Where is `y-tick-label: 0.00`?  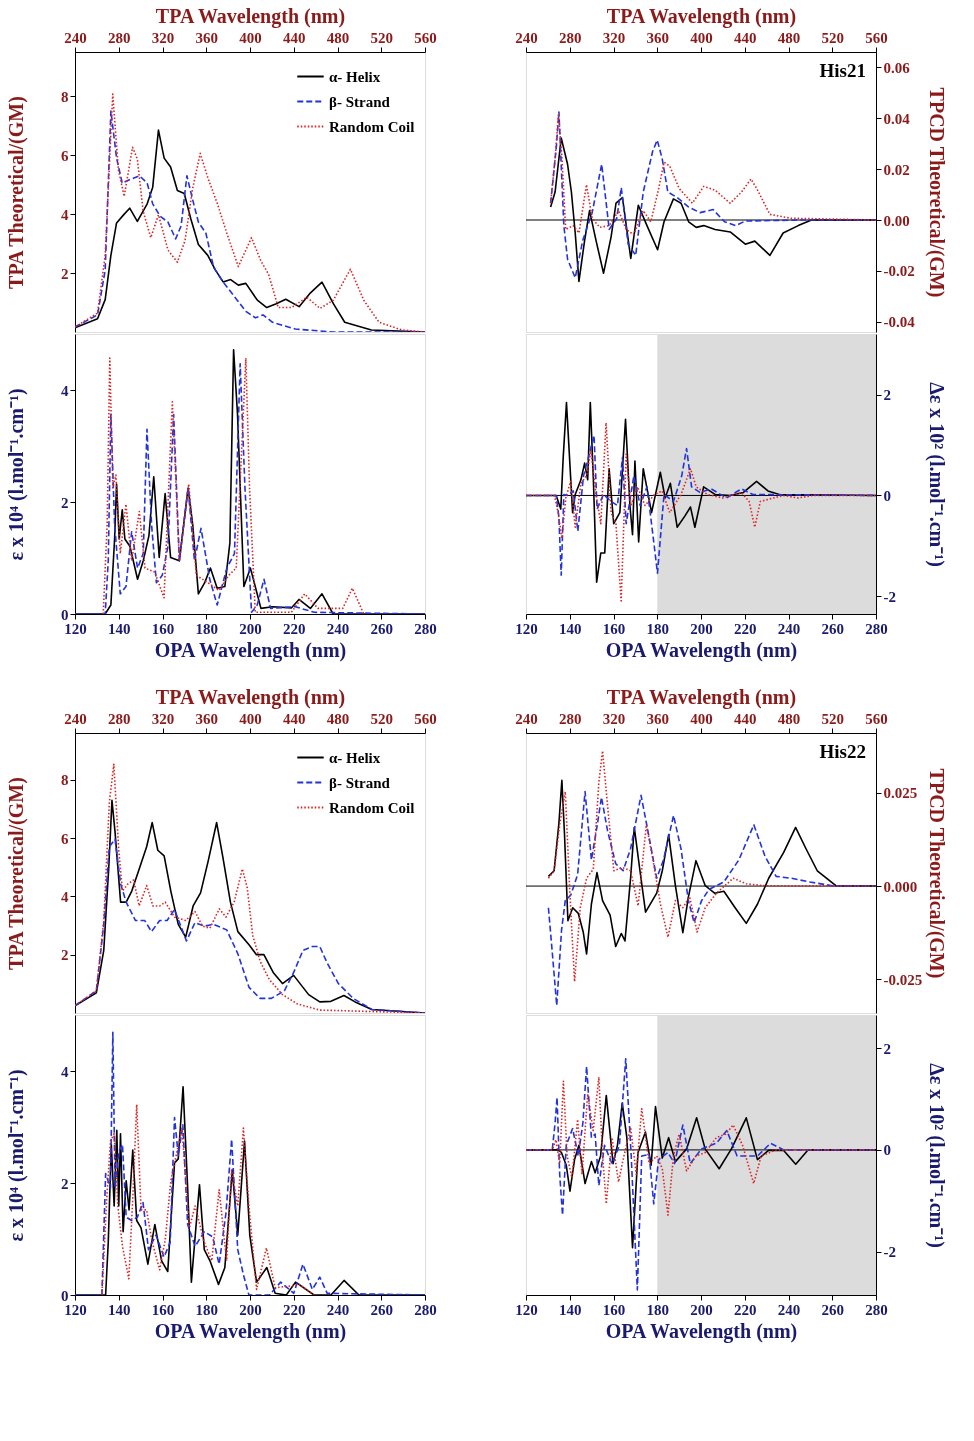 y-tick-label: 0.00 is located at coordinates (896, 220).